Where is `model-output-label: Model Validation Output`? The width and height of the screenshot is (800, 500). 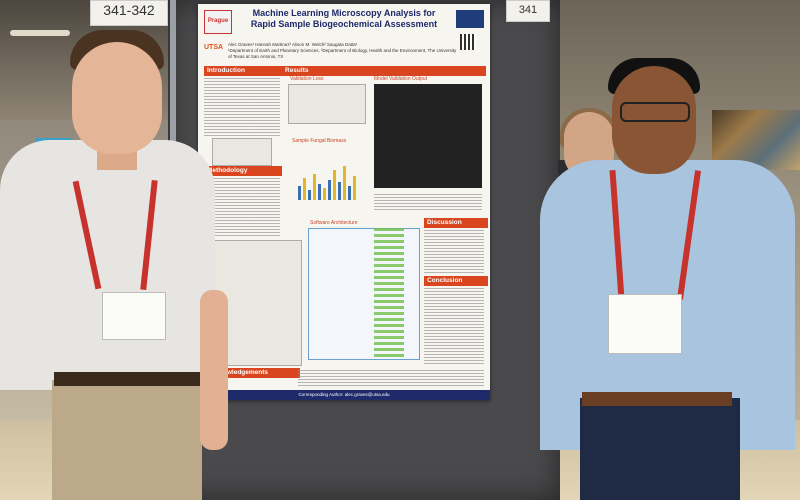
model-output-label: Model Validation Output is located at coordinates (400, 79).